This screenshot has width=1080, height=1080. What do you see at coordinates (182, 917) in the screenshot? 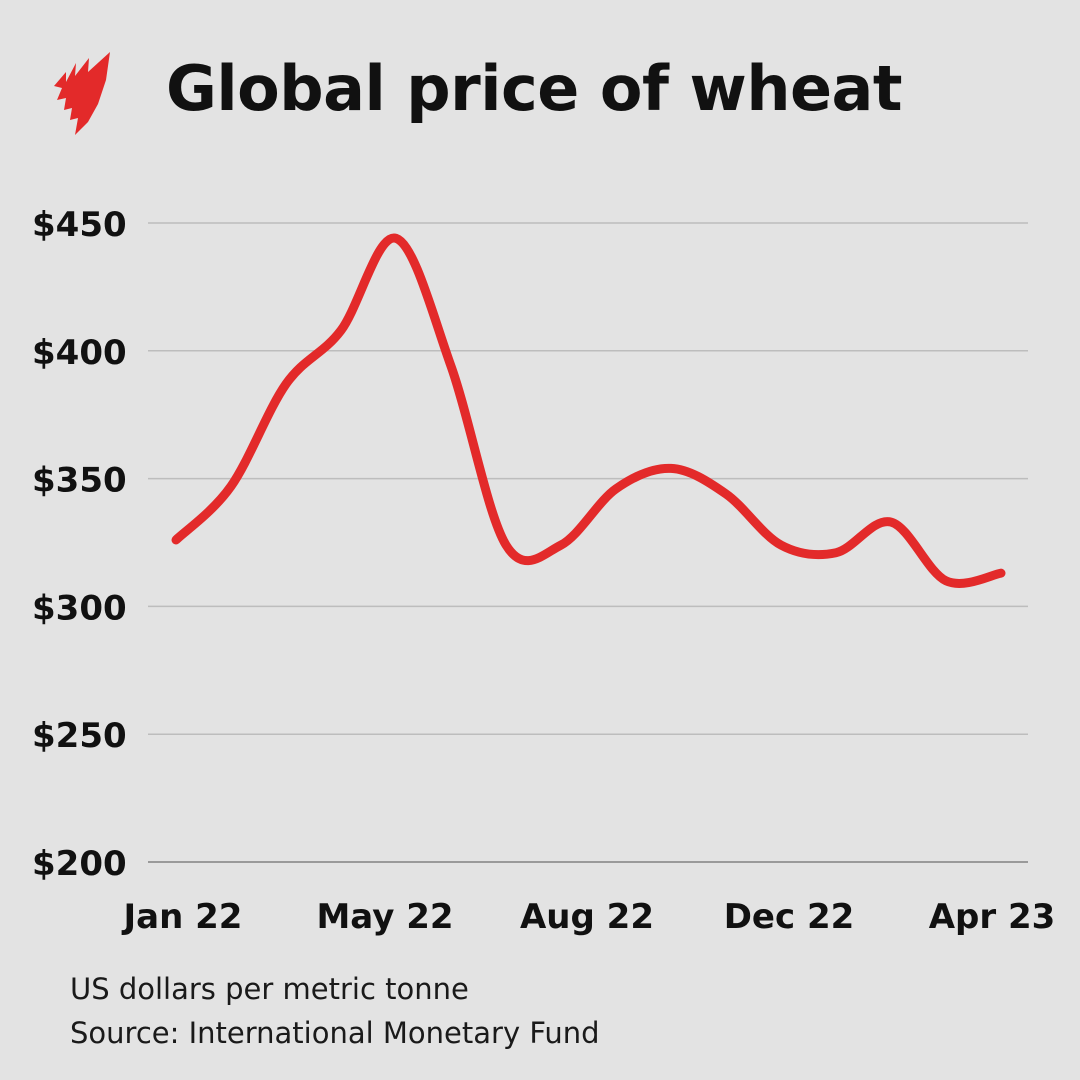
I see `x-tick-label: Jan 22` at bounding box center [182, 917].